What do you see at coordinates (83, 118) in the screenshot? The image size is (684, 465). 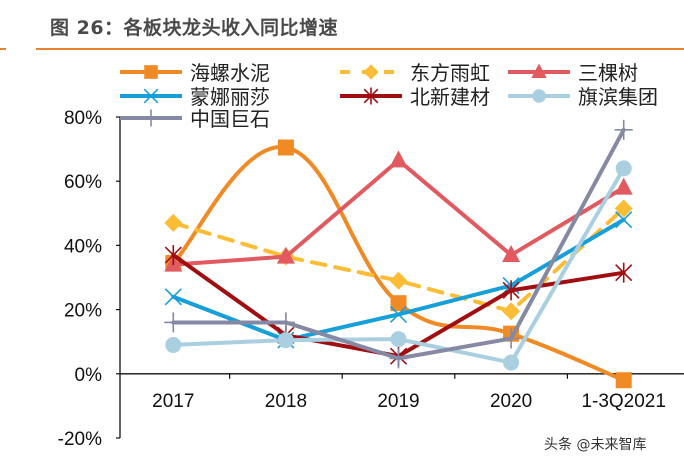 I see `y-tick-label: 80%` at bounding box center [83, 118].